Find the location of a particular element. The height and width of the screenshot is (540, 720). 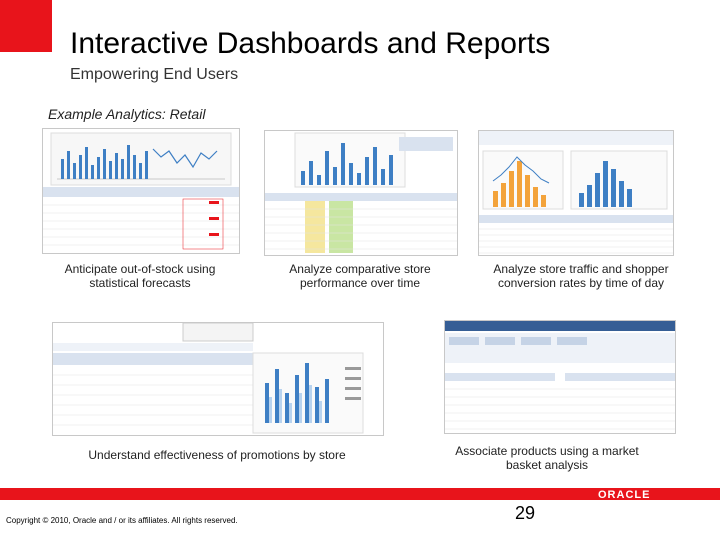

slide-subtitle: Empowering End Users is located at coordinates (154, 74).